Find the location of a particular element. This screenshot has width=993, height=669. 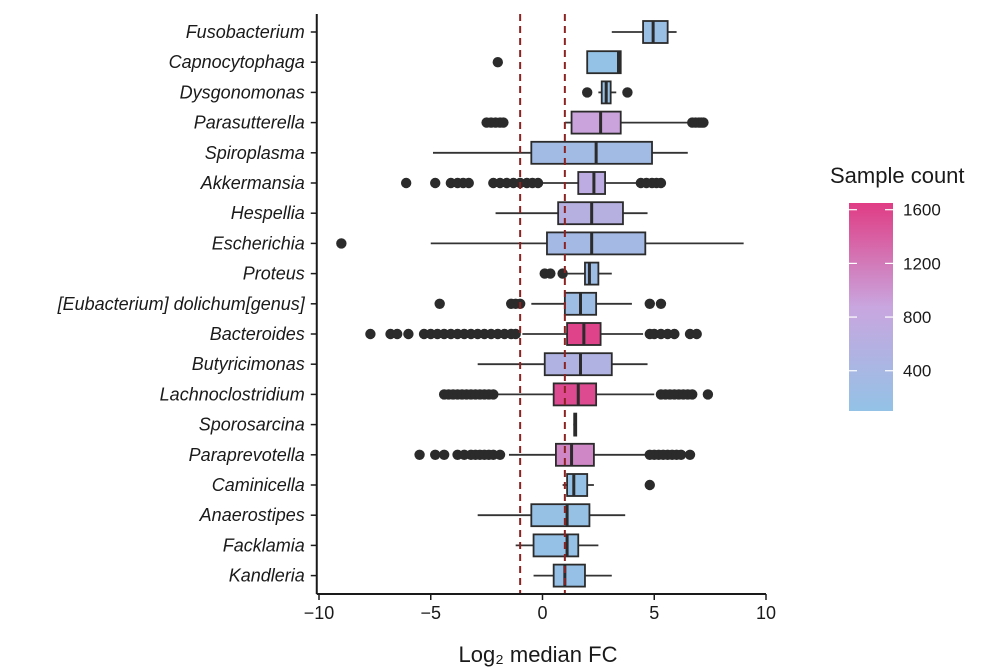

y-tick-label: Butyricimonas is located at coordinates (248, 364).